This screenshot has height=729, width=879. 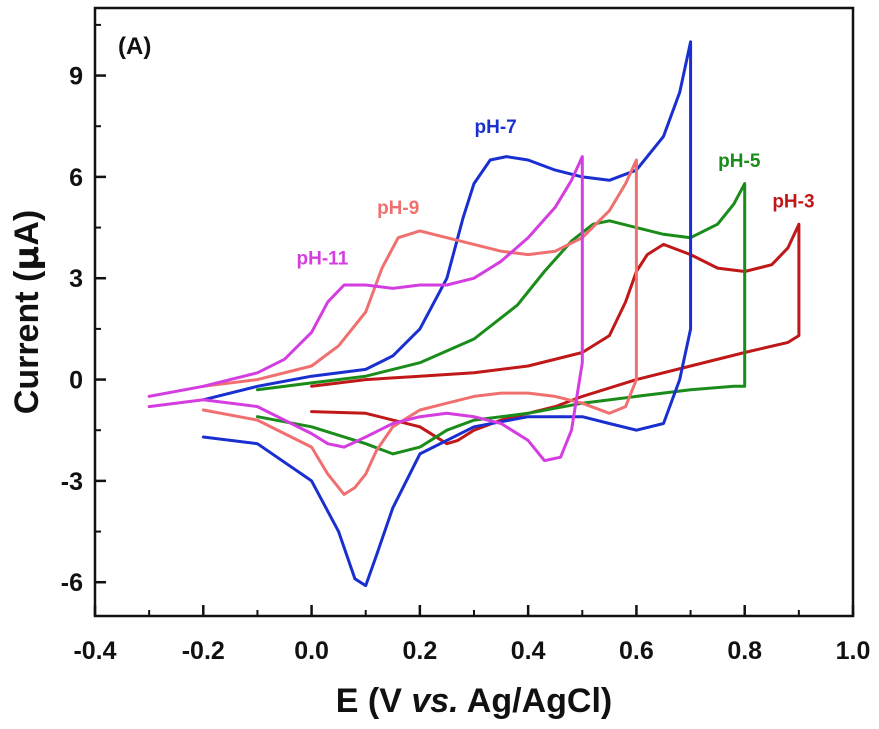 What do you see at coordinates (134, 46) in the screenshot?
I see `panel-label: (A)` at bounding box center [134, 46].